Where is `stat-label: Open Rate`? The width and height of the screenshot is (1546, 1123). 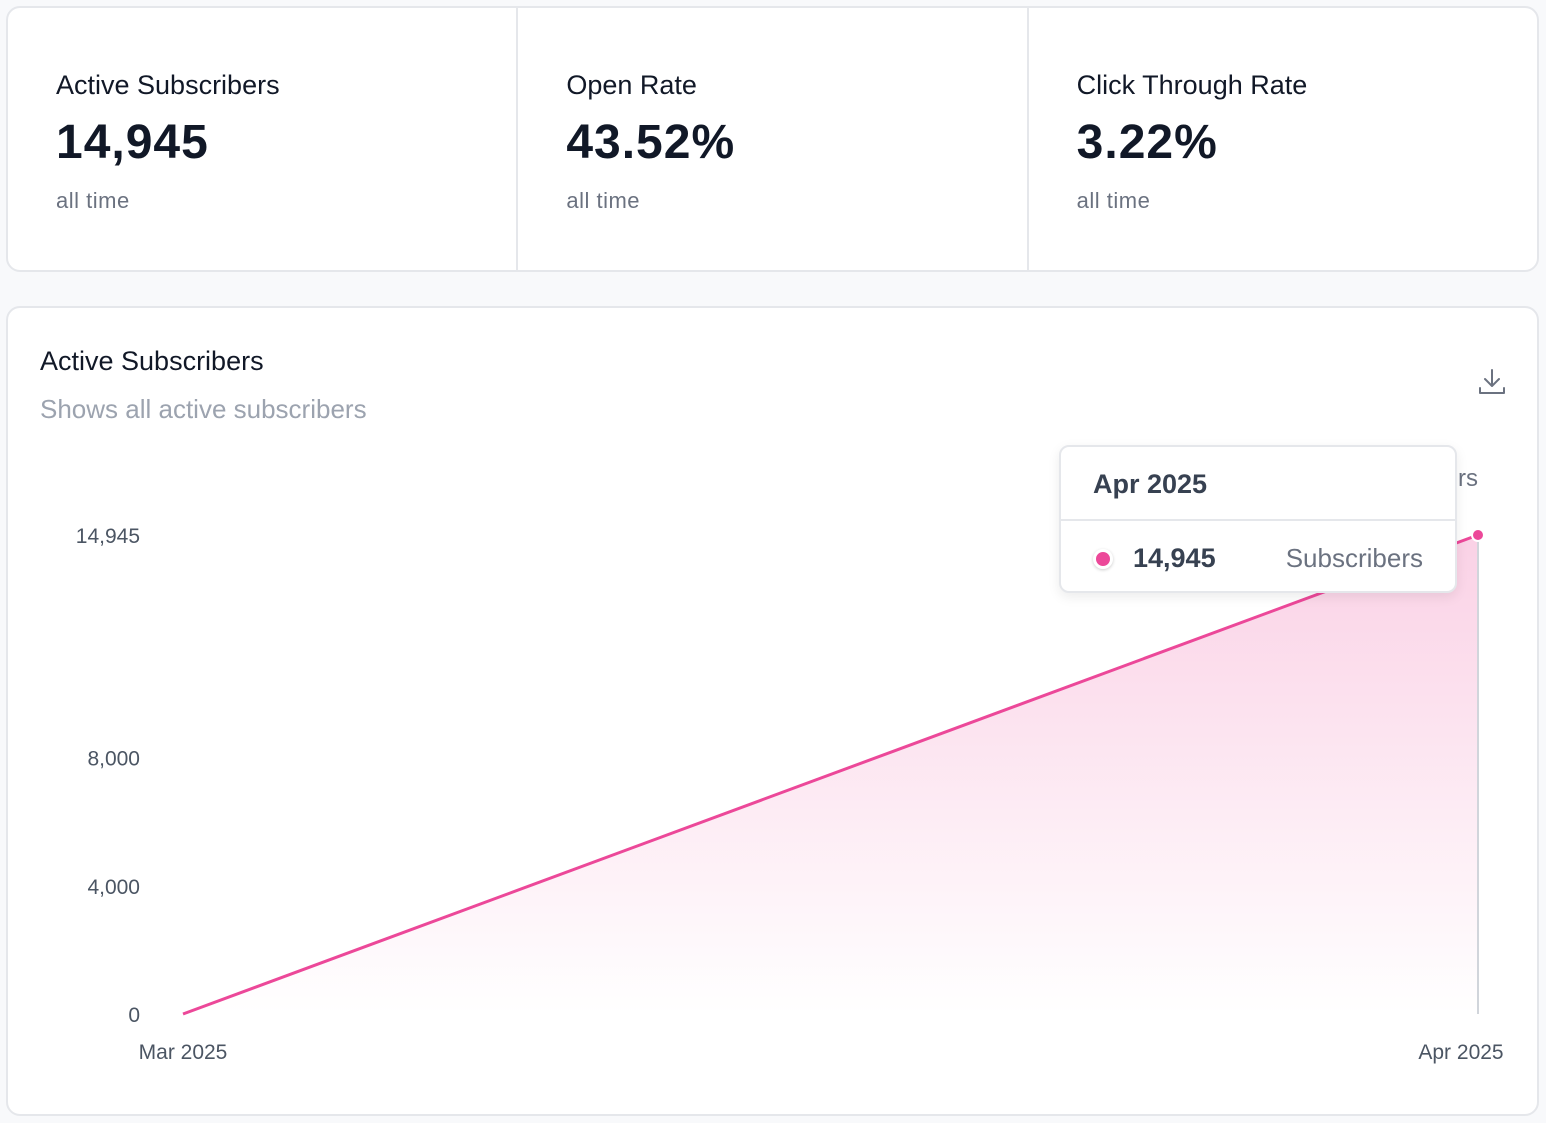 stat-label: Open Rate is located at coordinates (631, 85).